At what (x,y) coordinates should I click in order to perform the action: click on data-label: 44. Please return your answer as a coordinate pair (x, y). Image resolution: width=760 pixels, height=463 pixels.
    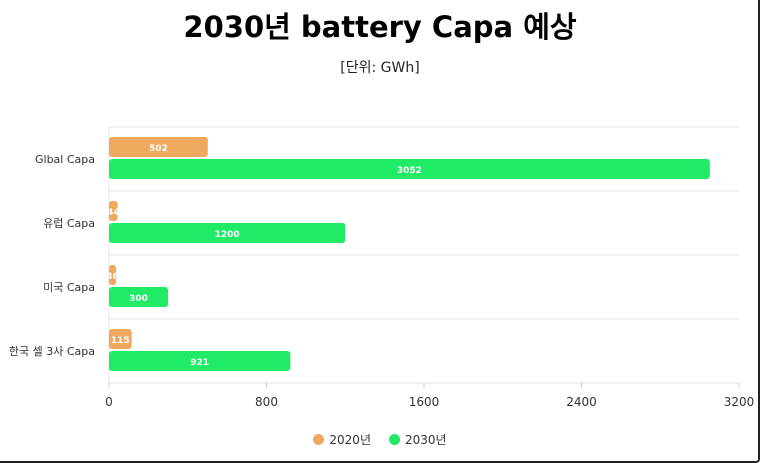
    Looking at the image, I should click on (113, 213).